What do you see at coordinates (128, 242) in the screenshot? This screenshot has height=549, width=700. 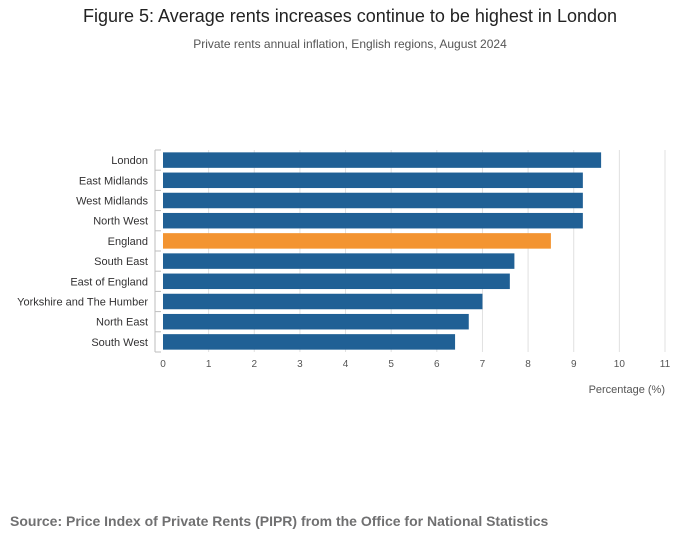 I see `category-label: England` at bounding box center [128, 242].